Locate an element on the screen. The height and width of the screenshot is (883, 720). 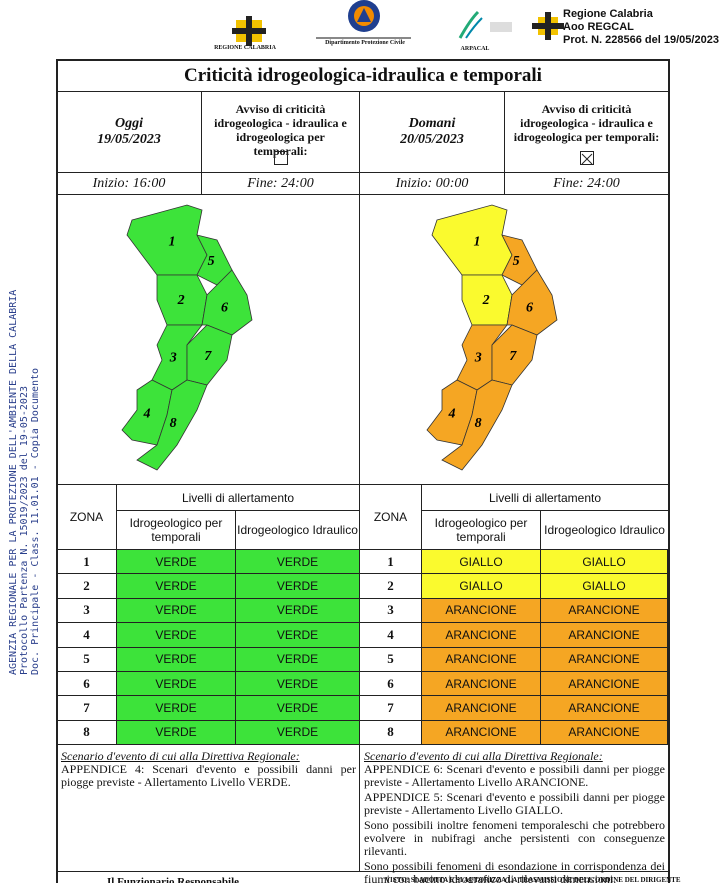
start-time: Inizio: 00:00 is located at coordinates (432, 184).